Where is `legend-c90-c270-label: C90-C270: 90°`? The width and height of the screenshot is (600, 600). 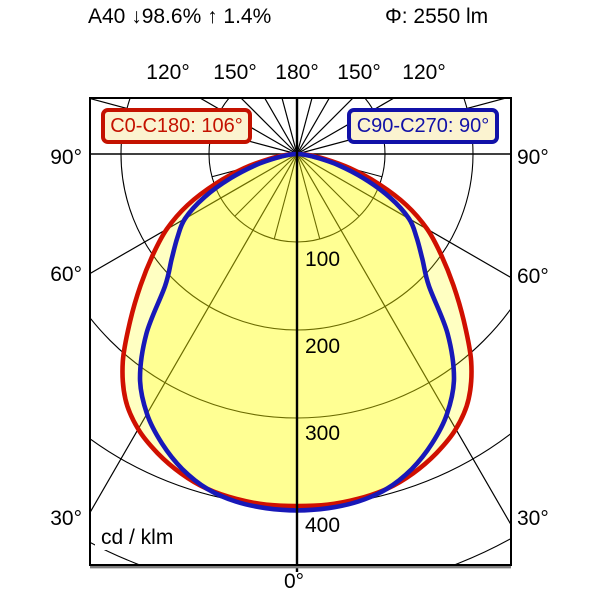 legend-c90-c270-label: C90-C270: 90° is located at coordinates (423, 125).